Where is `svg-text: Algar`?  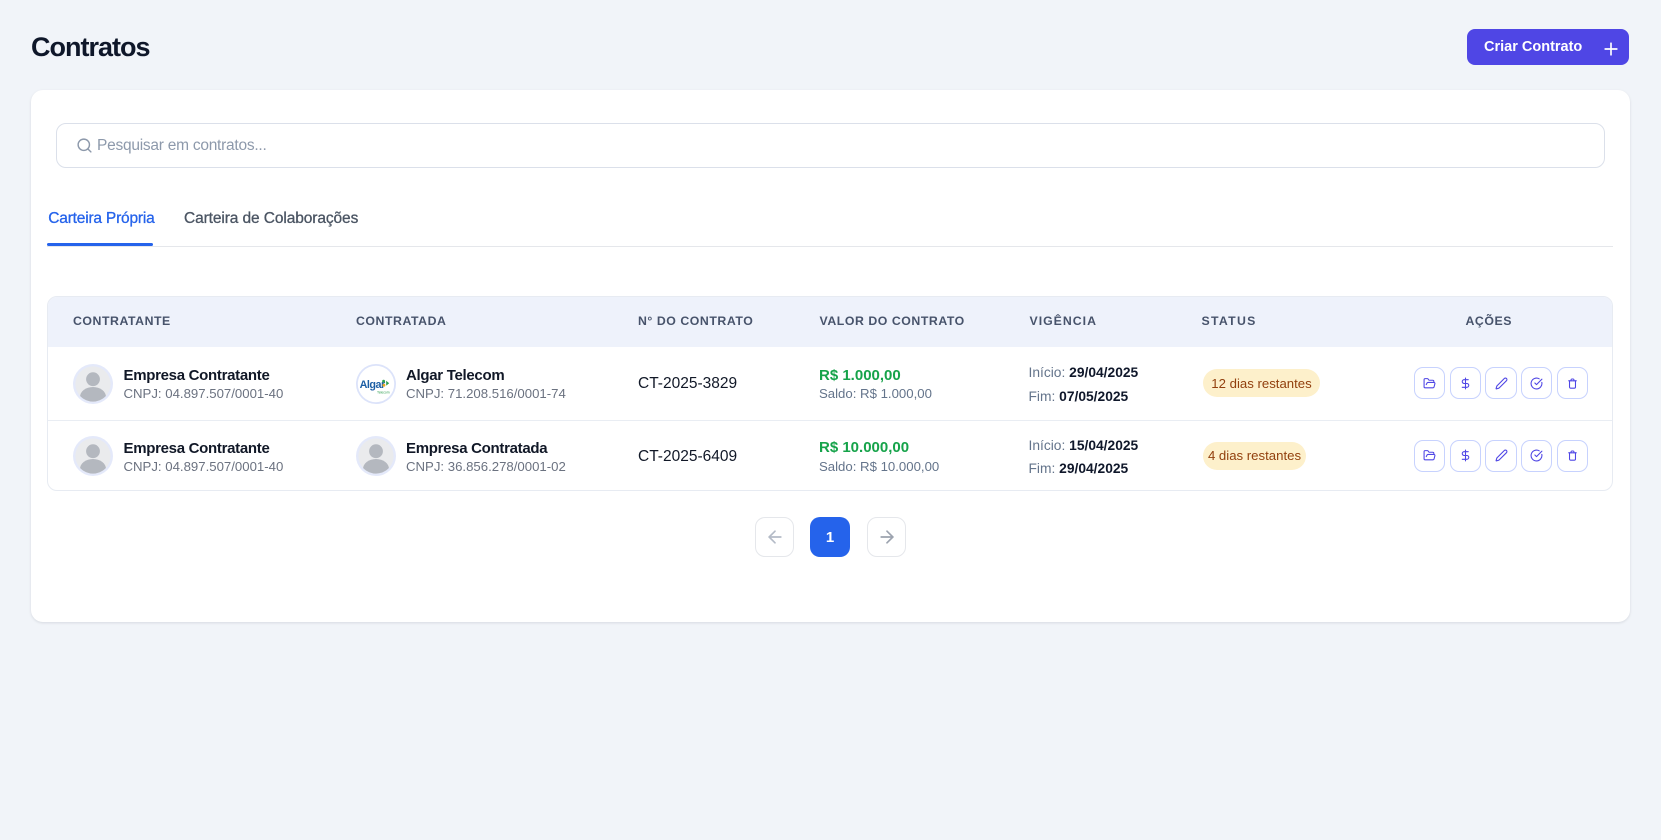 svg-text: Algar is located at coordinates (372, 385).